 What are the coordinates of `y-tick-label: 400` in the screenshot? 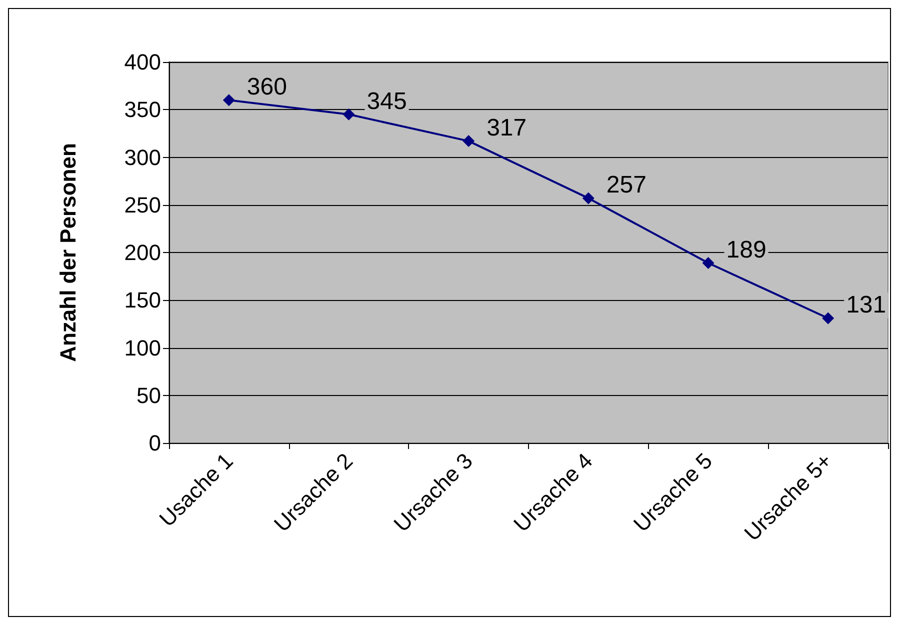 It's located at (142, 62).